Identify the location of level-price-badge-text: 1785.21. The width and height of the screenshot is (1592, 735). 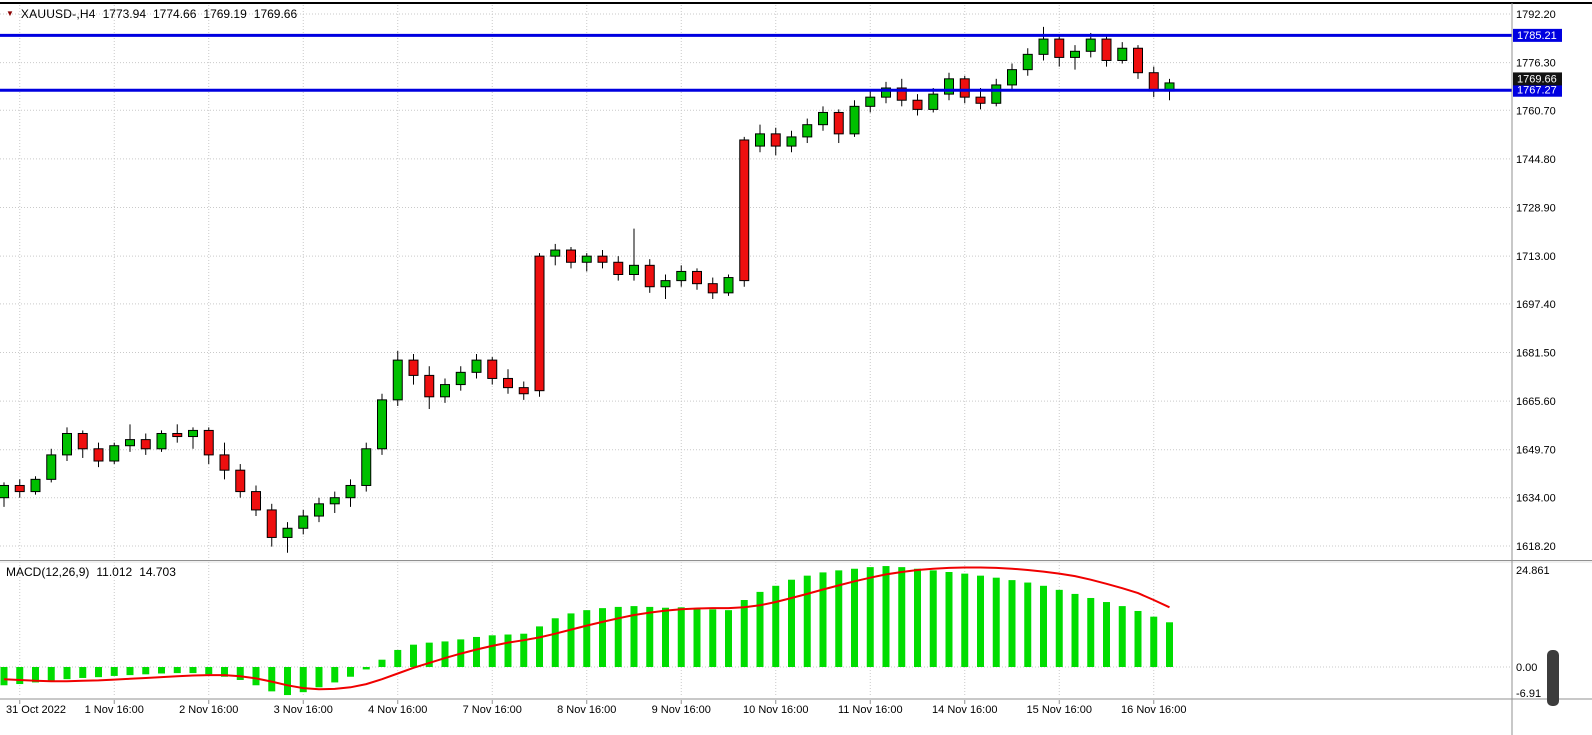
(1537, 36).